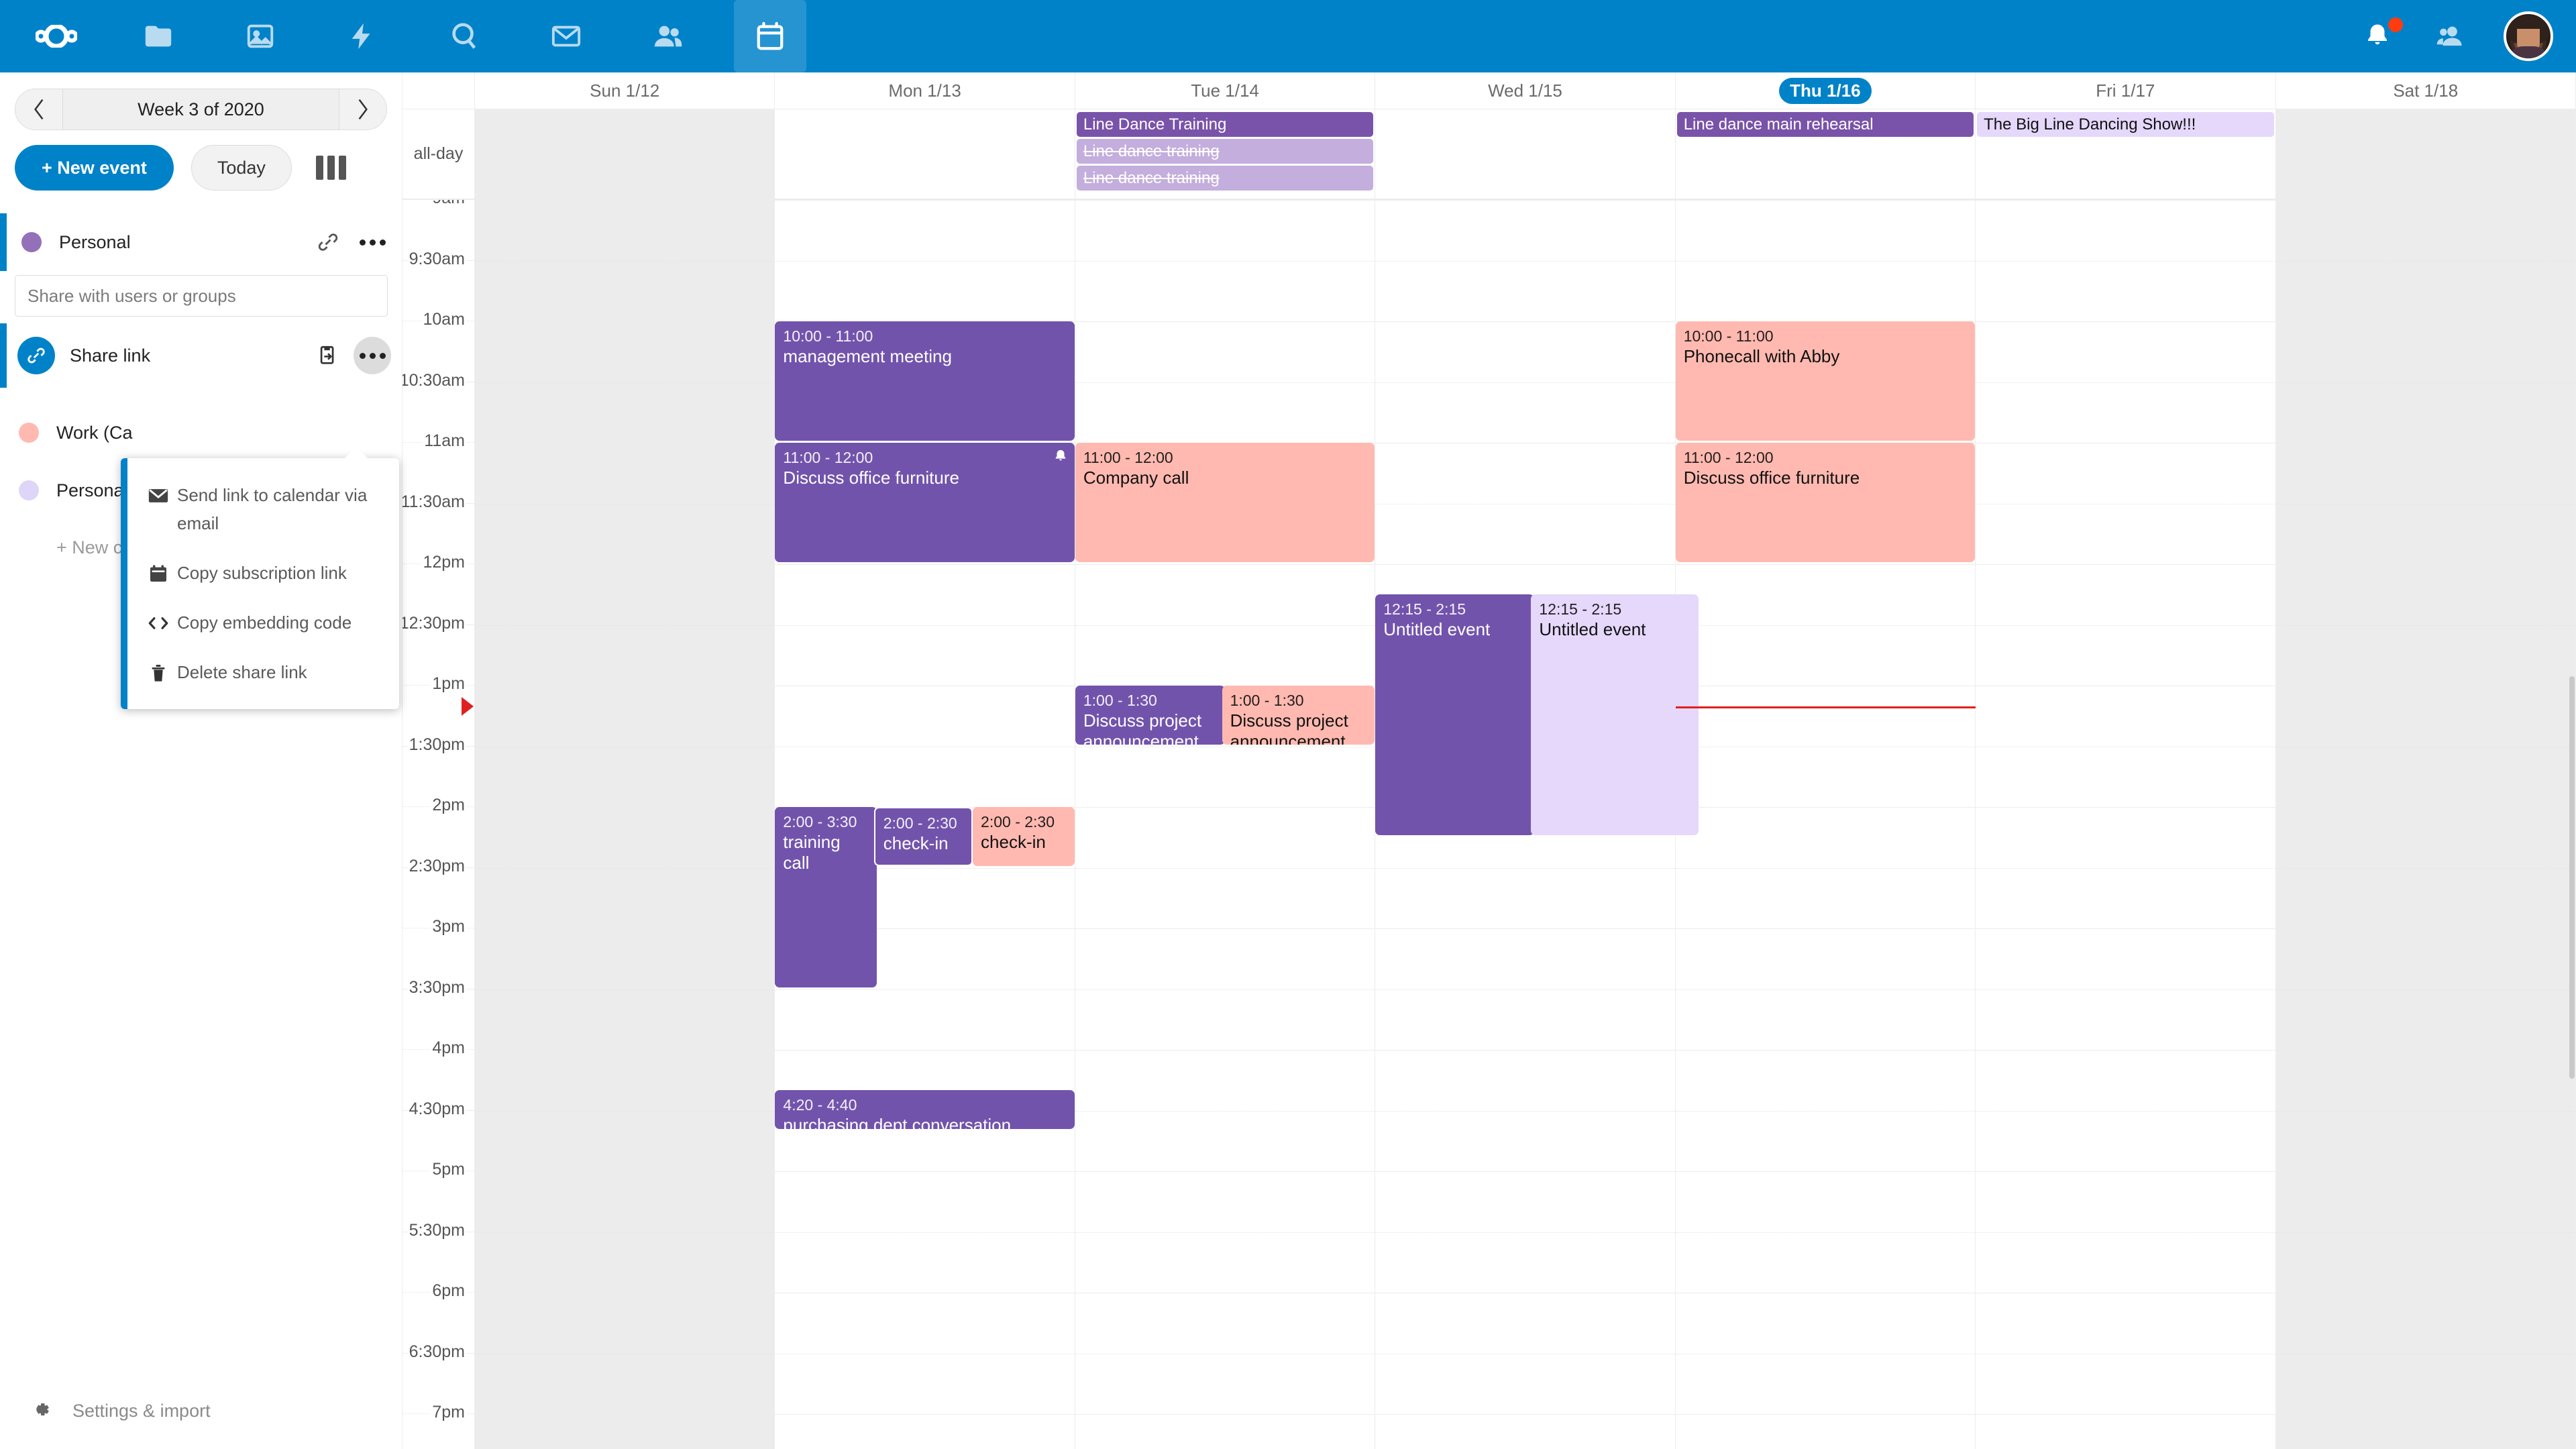 This screenshot has height=1449, width=2576. I want to click on time-slot: 11:30am, so click(438, 528).